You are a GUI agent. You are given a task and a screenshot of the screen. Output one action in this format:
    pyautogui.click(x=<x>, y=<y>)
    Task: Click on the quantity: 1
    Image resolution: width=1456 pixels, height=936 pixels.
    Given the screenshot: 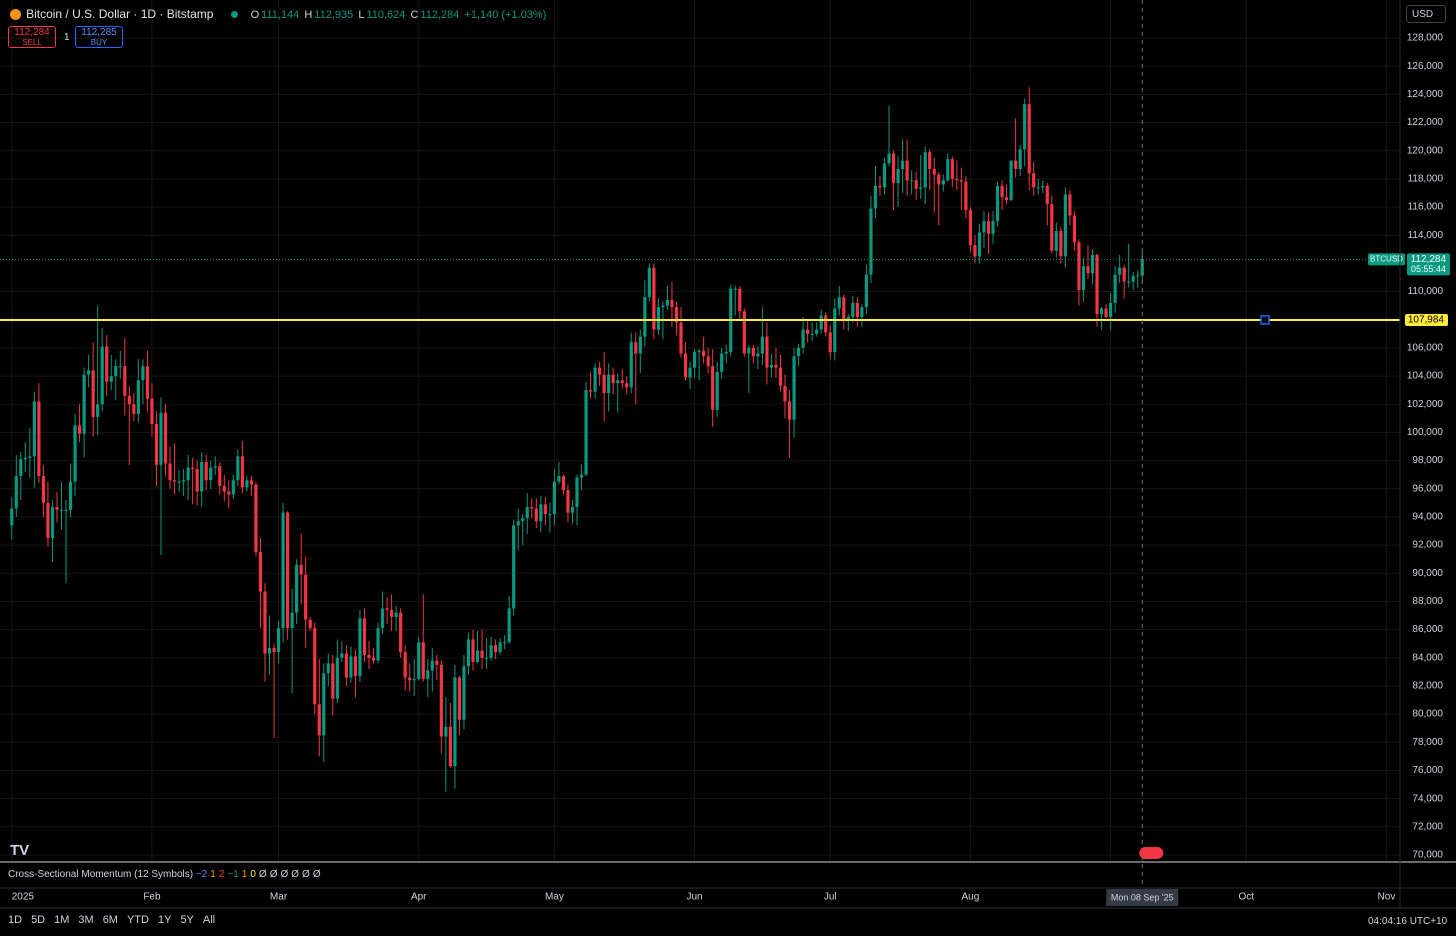 What is the action you would take?
    pyautogui.click(x=67, y=37)
    